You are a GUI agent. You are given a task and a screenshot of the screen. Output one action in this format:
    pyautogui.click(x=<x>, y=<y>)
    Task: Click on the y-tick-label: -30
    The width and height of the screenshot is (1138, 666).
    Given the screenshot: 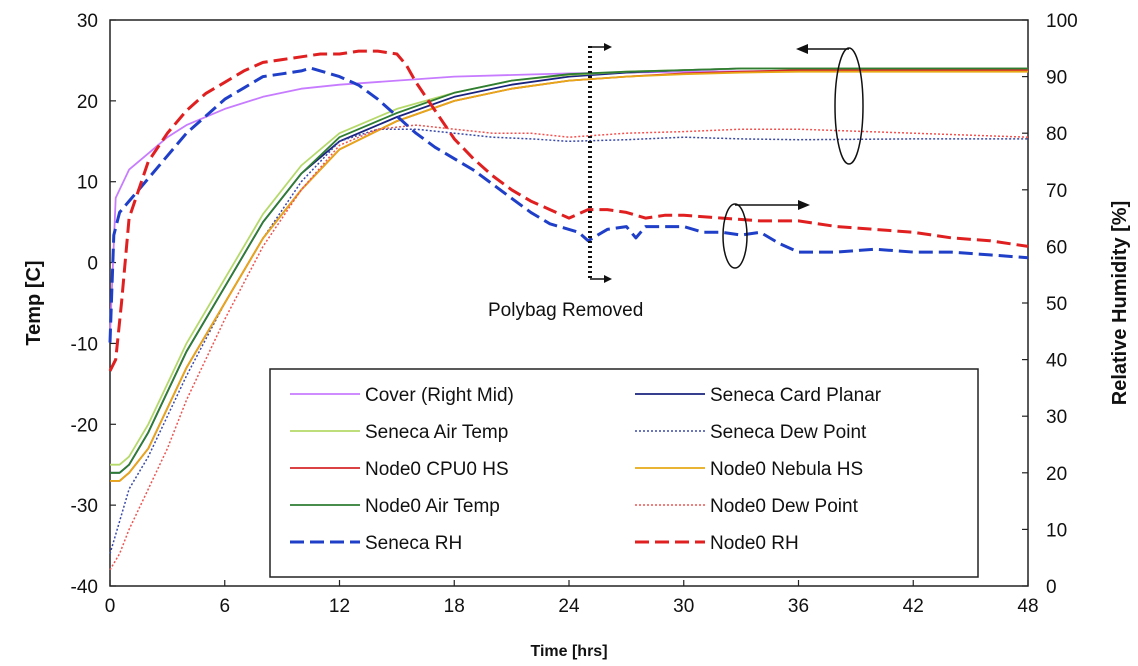 What is the action you would take?
    pyautogui.click(x=84, y=506)
    